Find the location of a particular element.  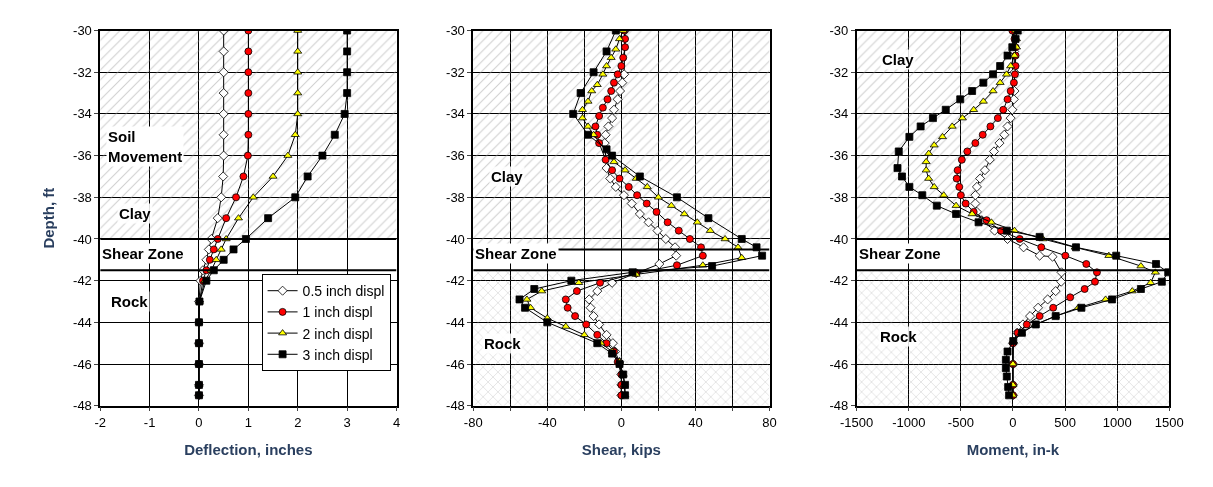

x-tick-label: 2 is located at coordinates (298, 423).